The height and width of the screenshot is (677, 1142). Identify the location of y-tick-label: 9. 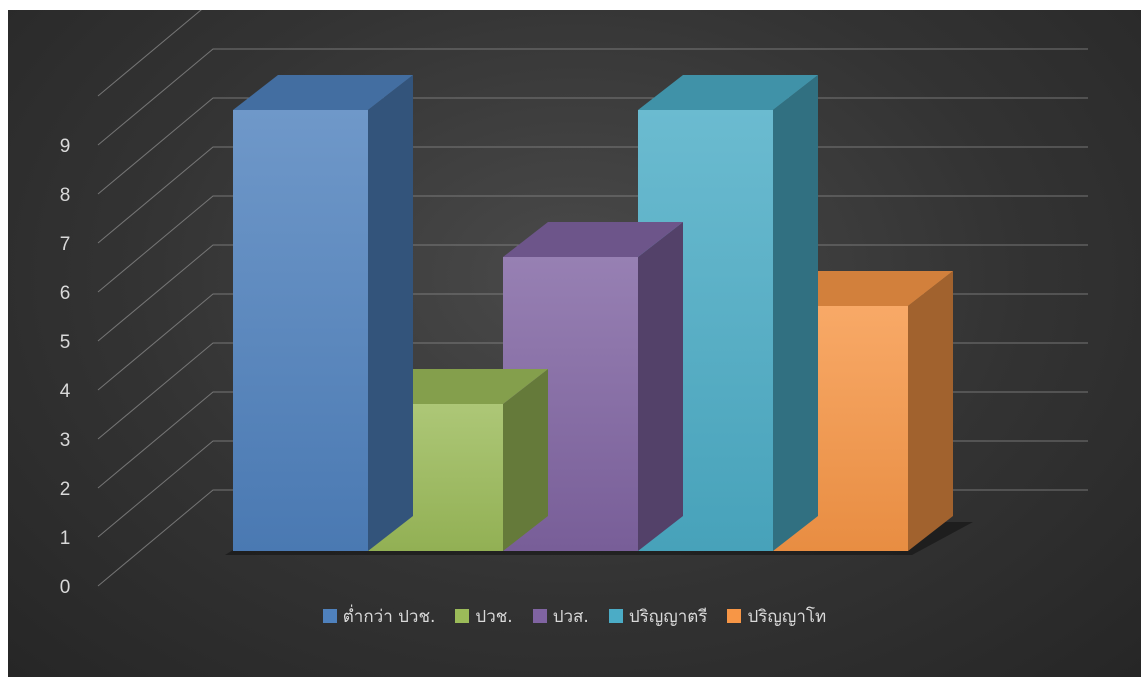
(65, 146).